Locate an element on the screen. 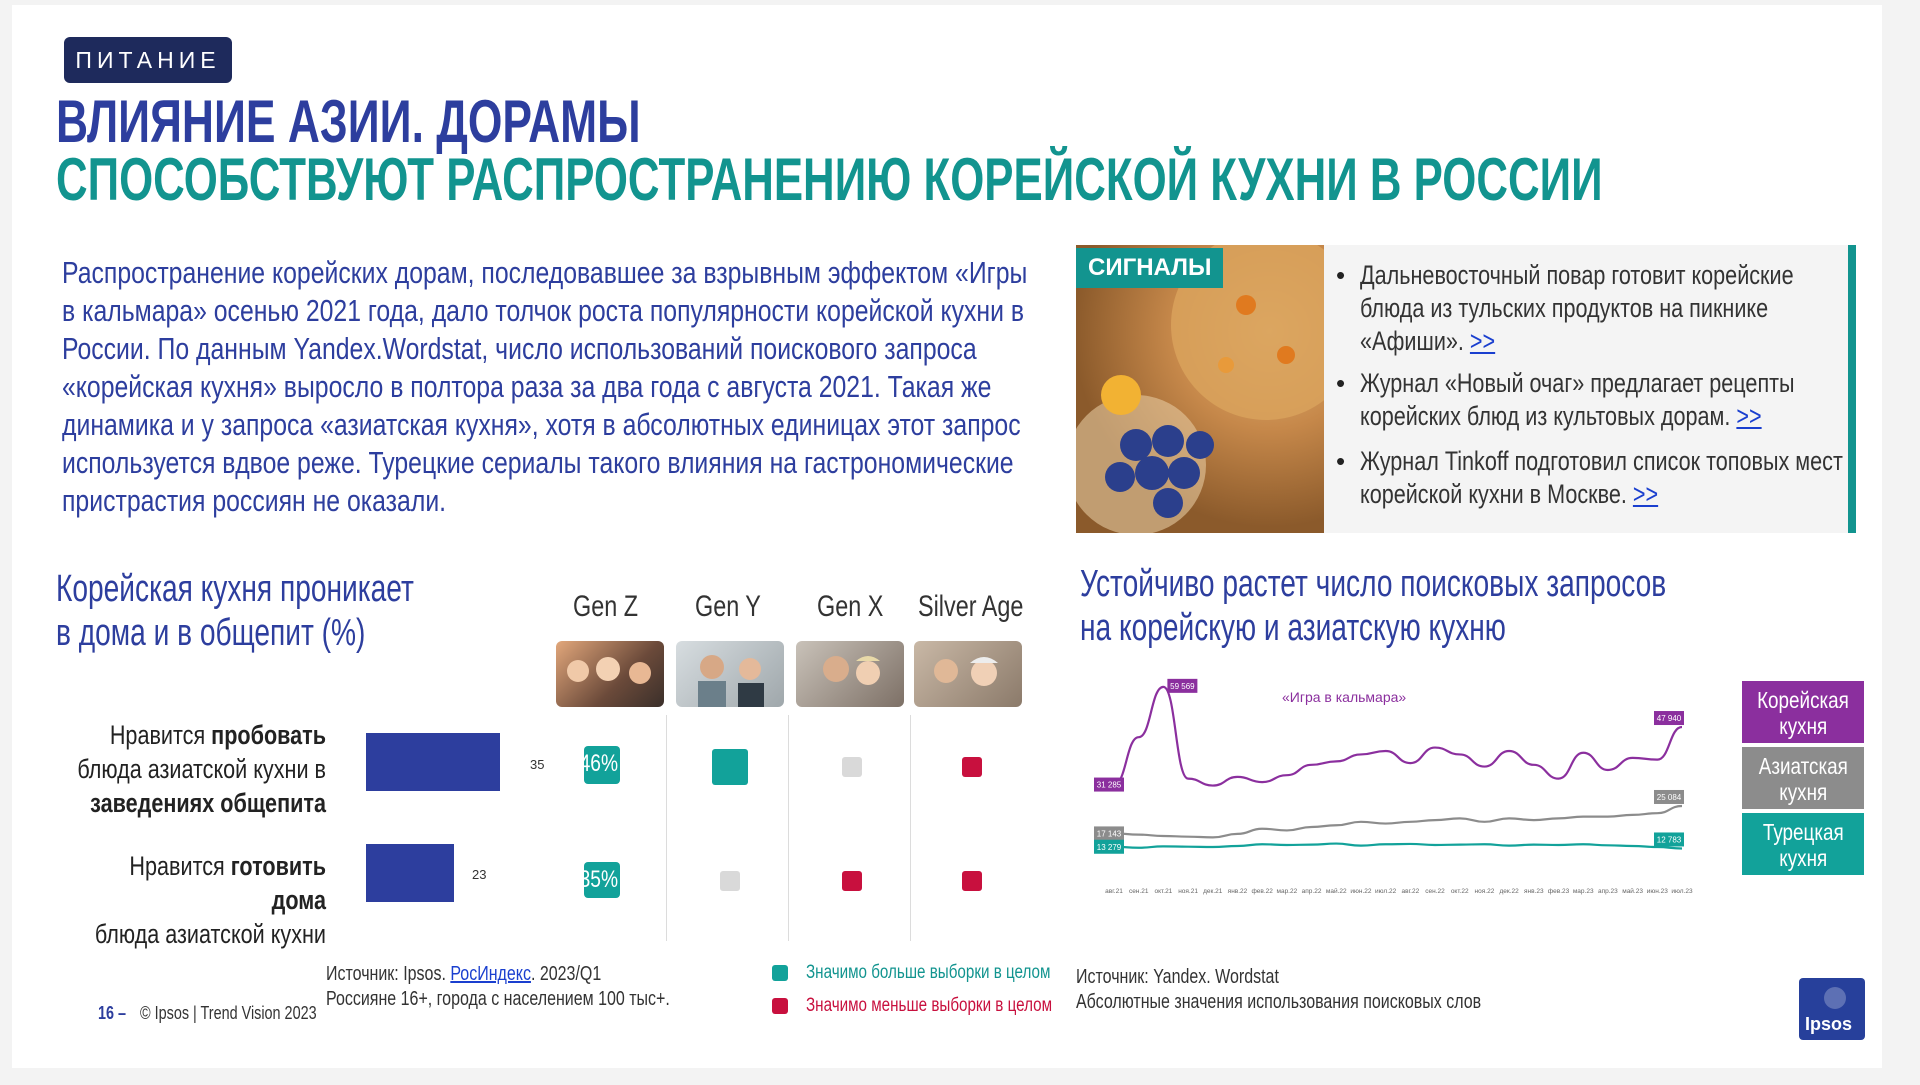 Image resolution: width=1920 pixels, height=1085 pixels. page-number: 16 – is located at coordinates (112, 1013).